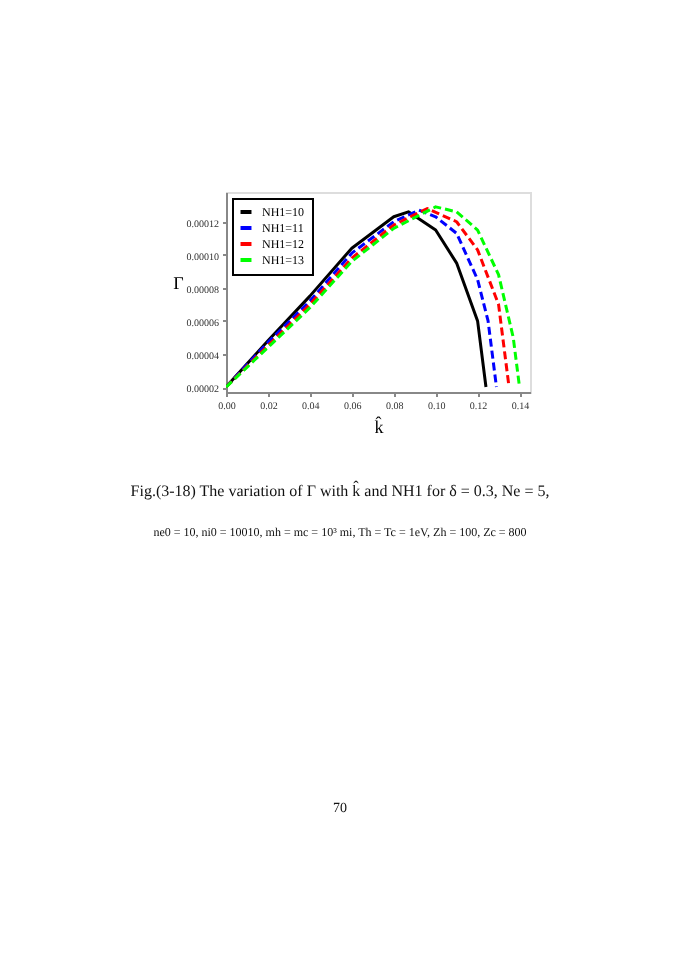  I want to click on text: Fig.(3-18) The variation of Γ with k̂ and NH1 for δ = 0.3, Ne = 5,, so click(340, 490).